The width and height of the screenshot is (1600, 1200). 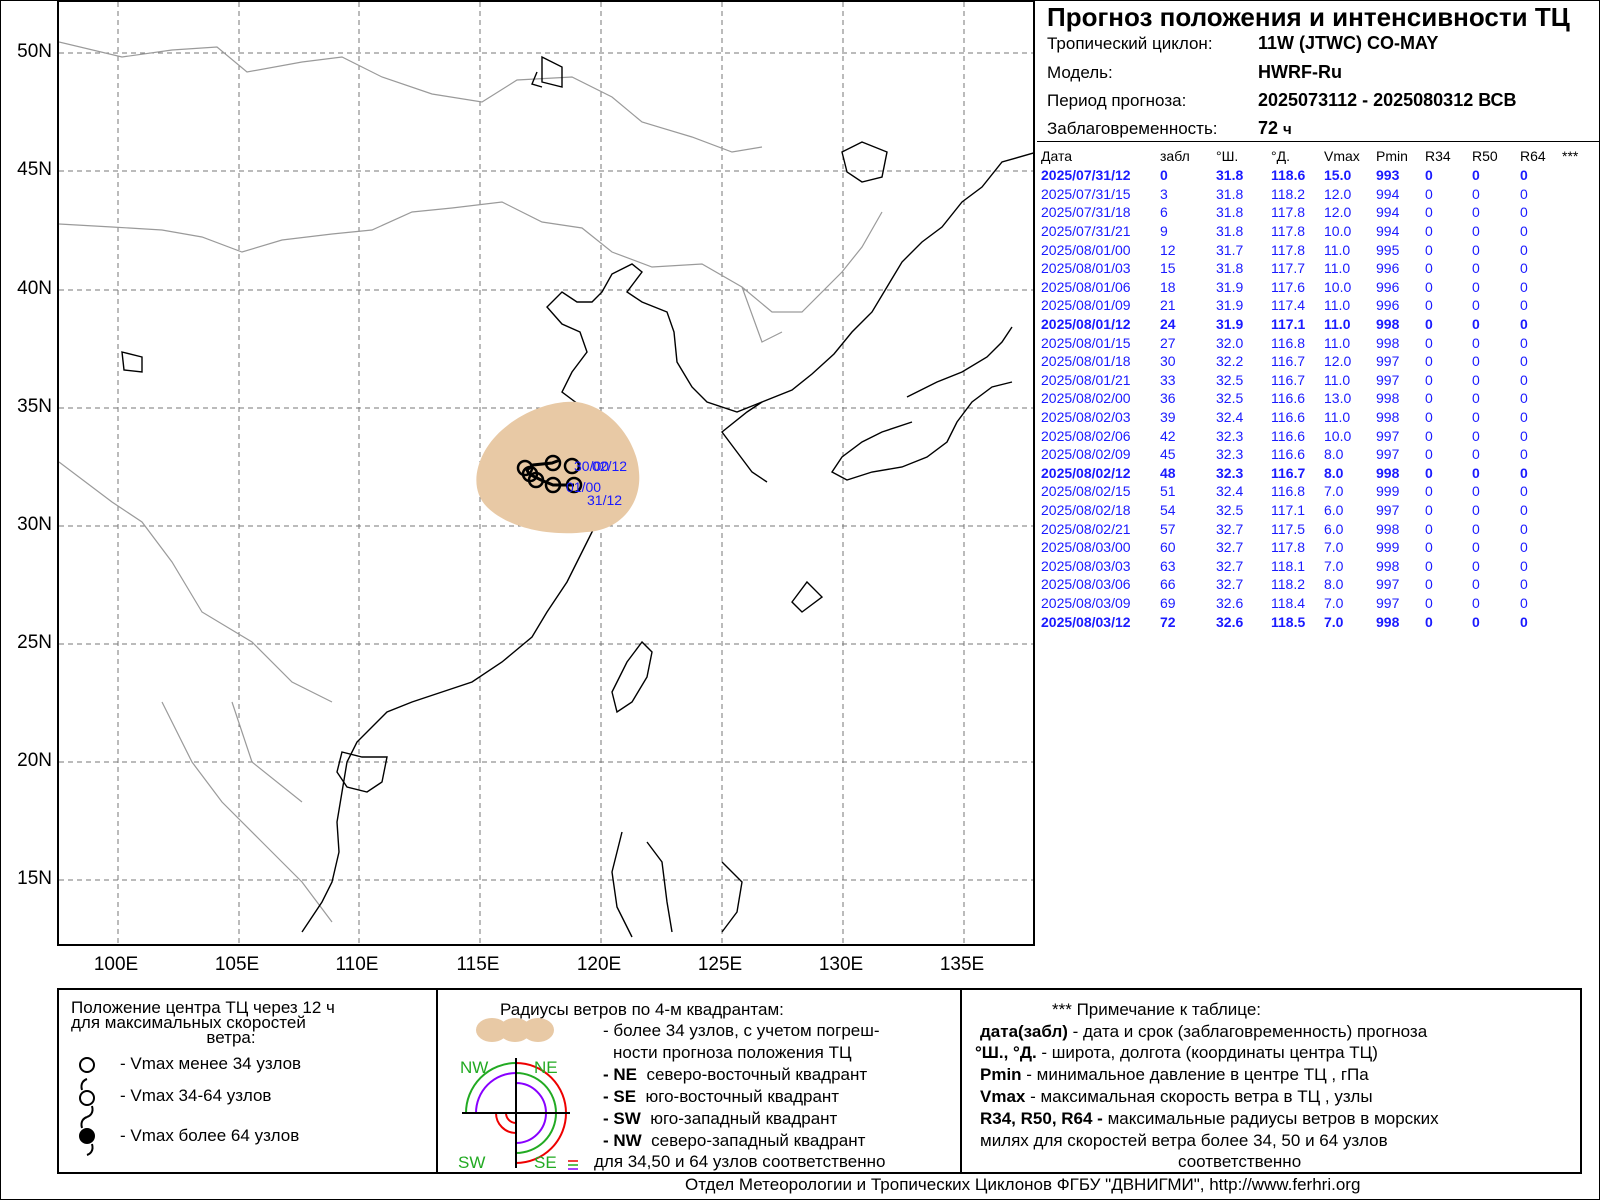 I want to click on table-row: 2025/08/02/00 36 32.5 116.6 13.0 998 0 0 0, so click(x=1309, y=398).